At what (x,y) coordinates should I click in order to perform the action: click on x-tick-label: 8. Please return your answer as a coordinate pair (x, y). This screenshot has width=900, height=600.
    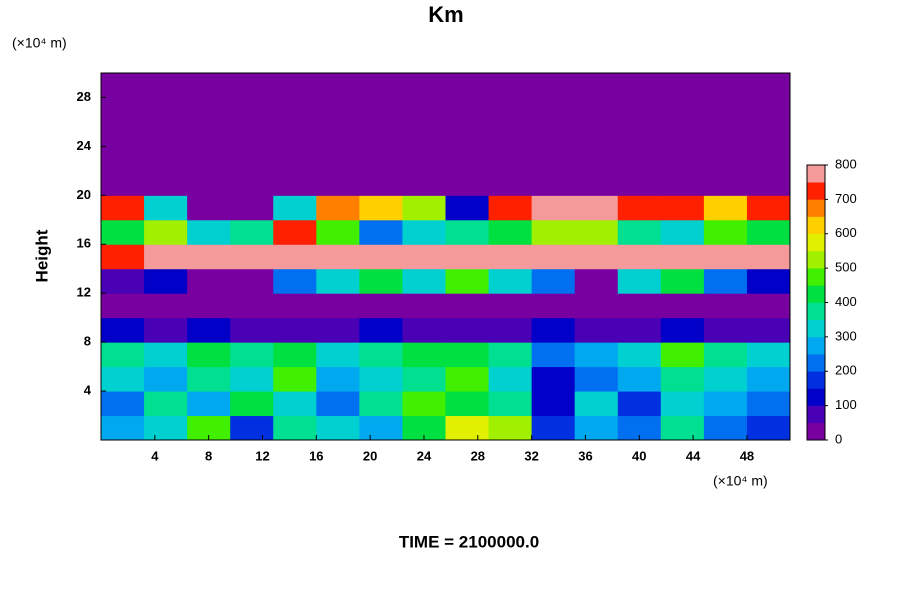
    Looking at the image, I should click on (208, 455).